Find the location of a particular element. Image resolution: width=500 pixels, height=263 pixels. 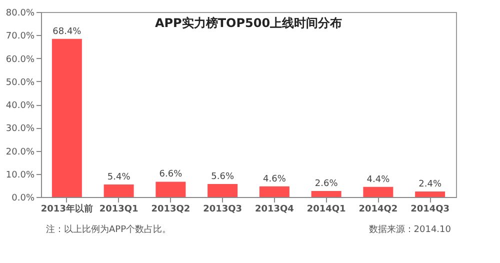

x-tick-label: 2013Q4 is located at coordinates (274, 209).